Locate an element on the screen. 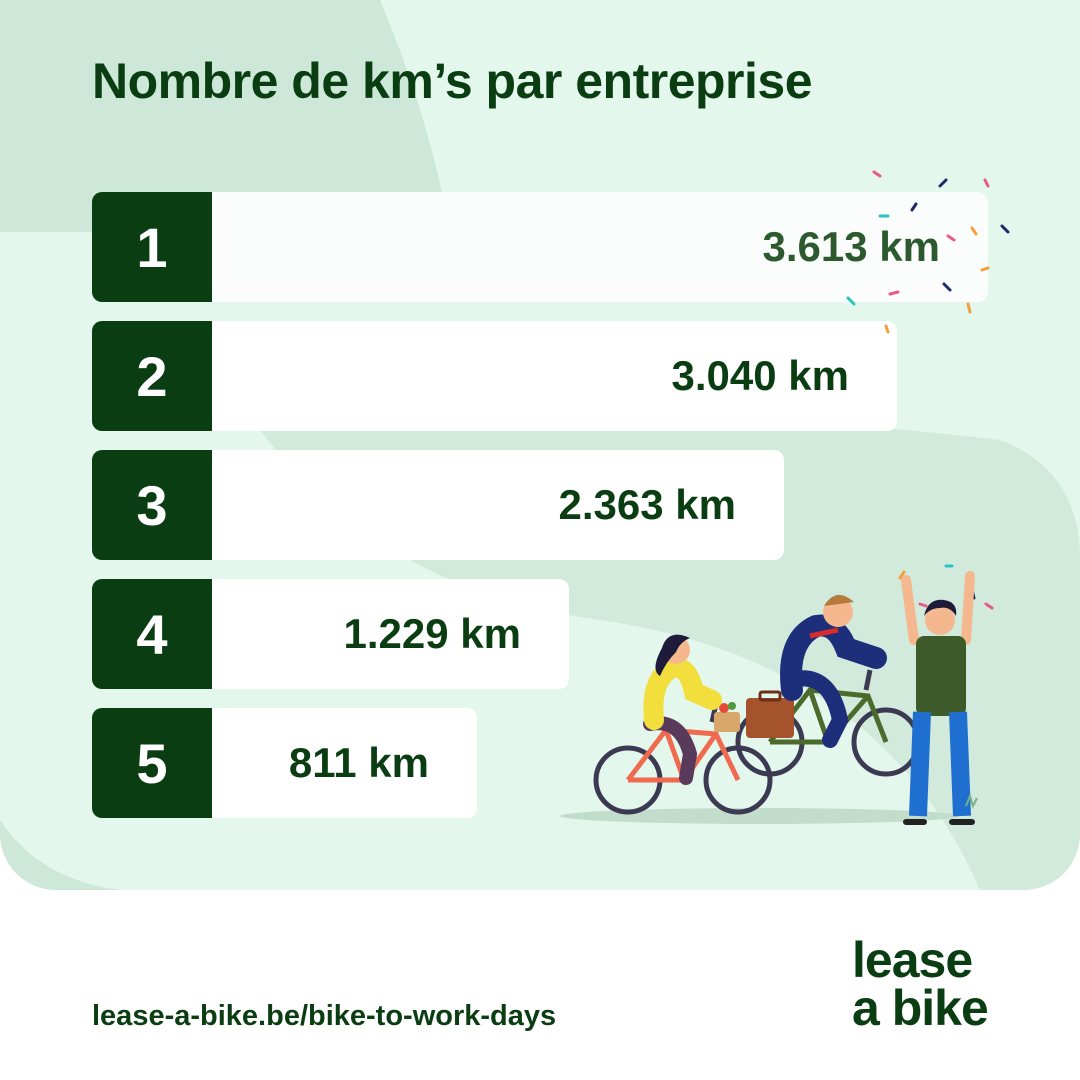  bar-row-3: 3 2.363 km is located at coordinates (438, 505).